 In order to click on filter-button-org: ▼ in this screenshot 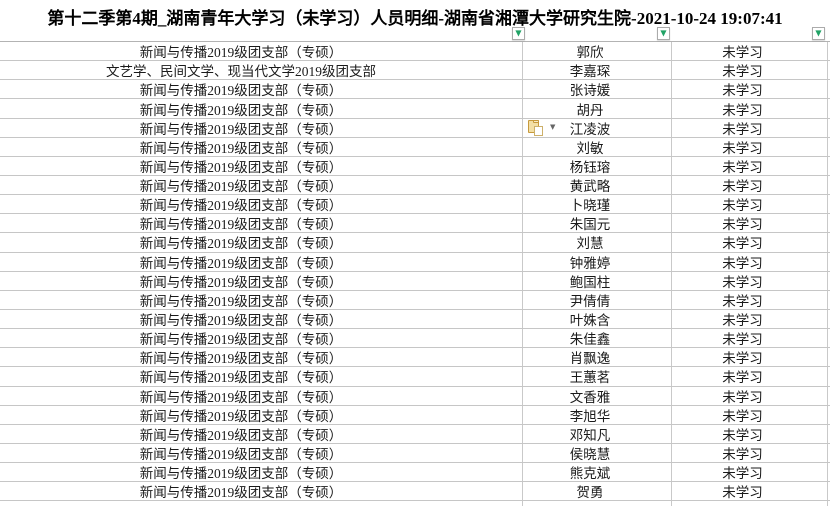, I will do `click(518, 33)`.